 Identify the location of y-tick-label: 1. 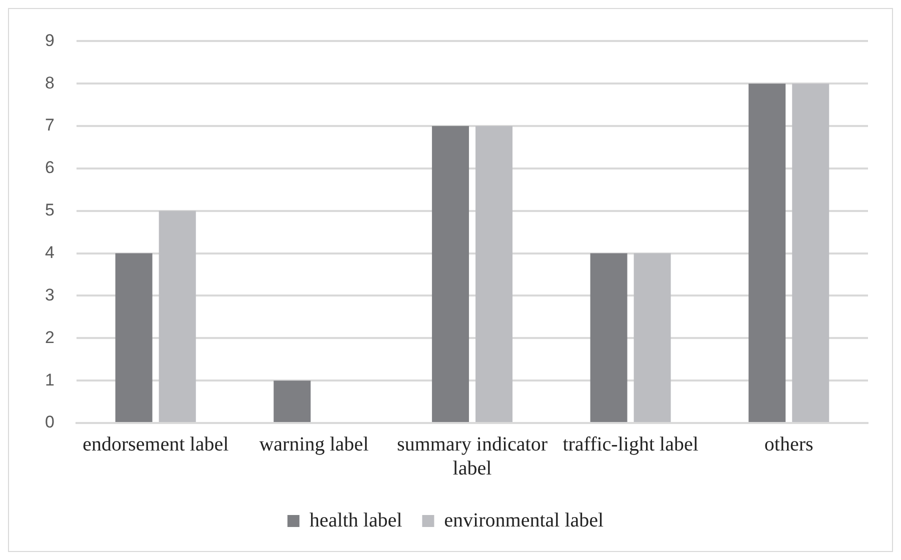
(49, 380).